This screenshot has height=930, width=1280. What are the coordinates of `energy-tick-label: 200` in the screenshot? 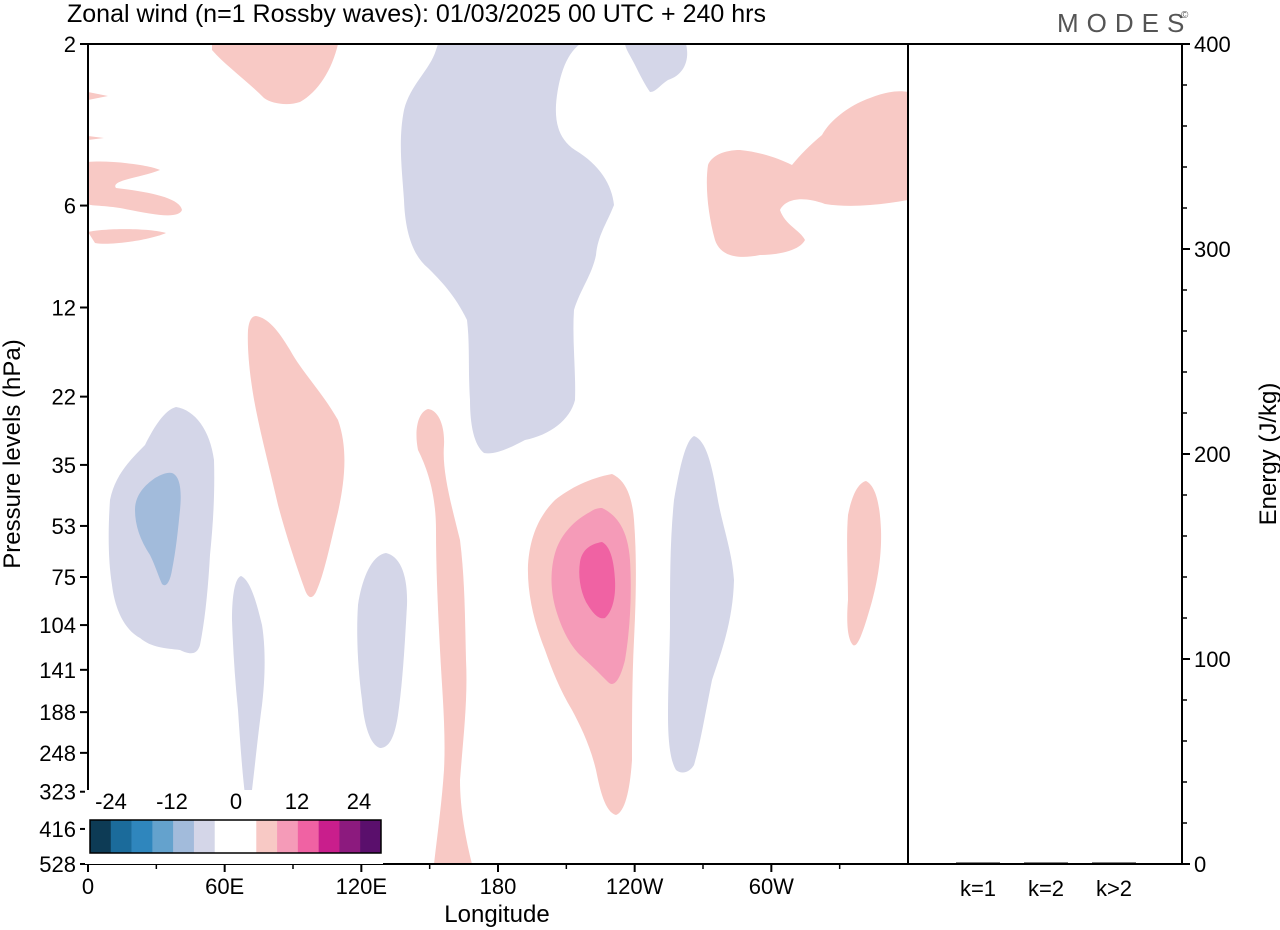 It's located at (1212, 454).